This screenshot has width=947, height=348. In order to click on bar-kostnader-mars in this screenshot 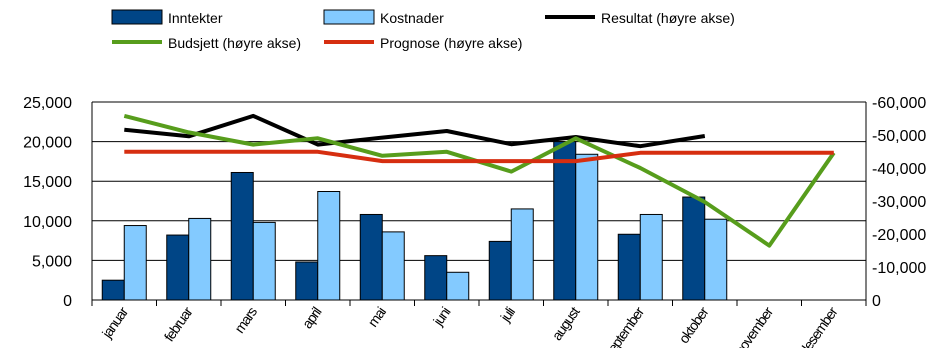, I will do `click(264, 261)`.